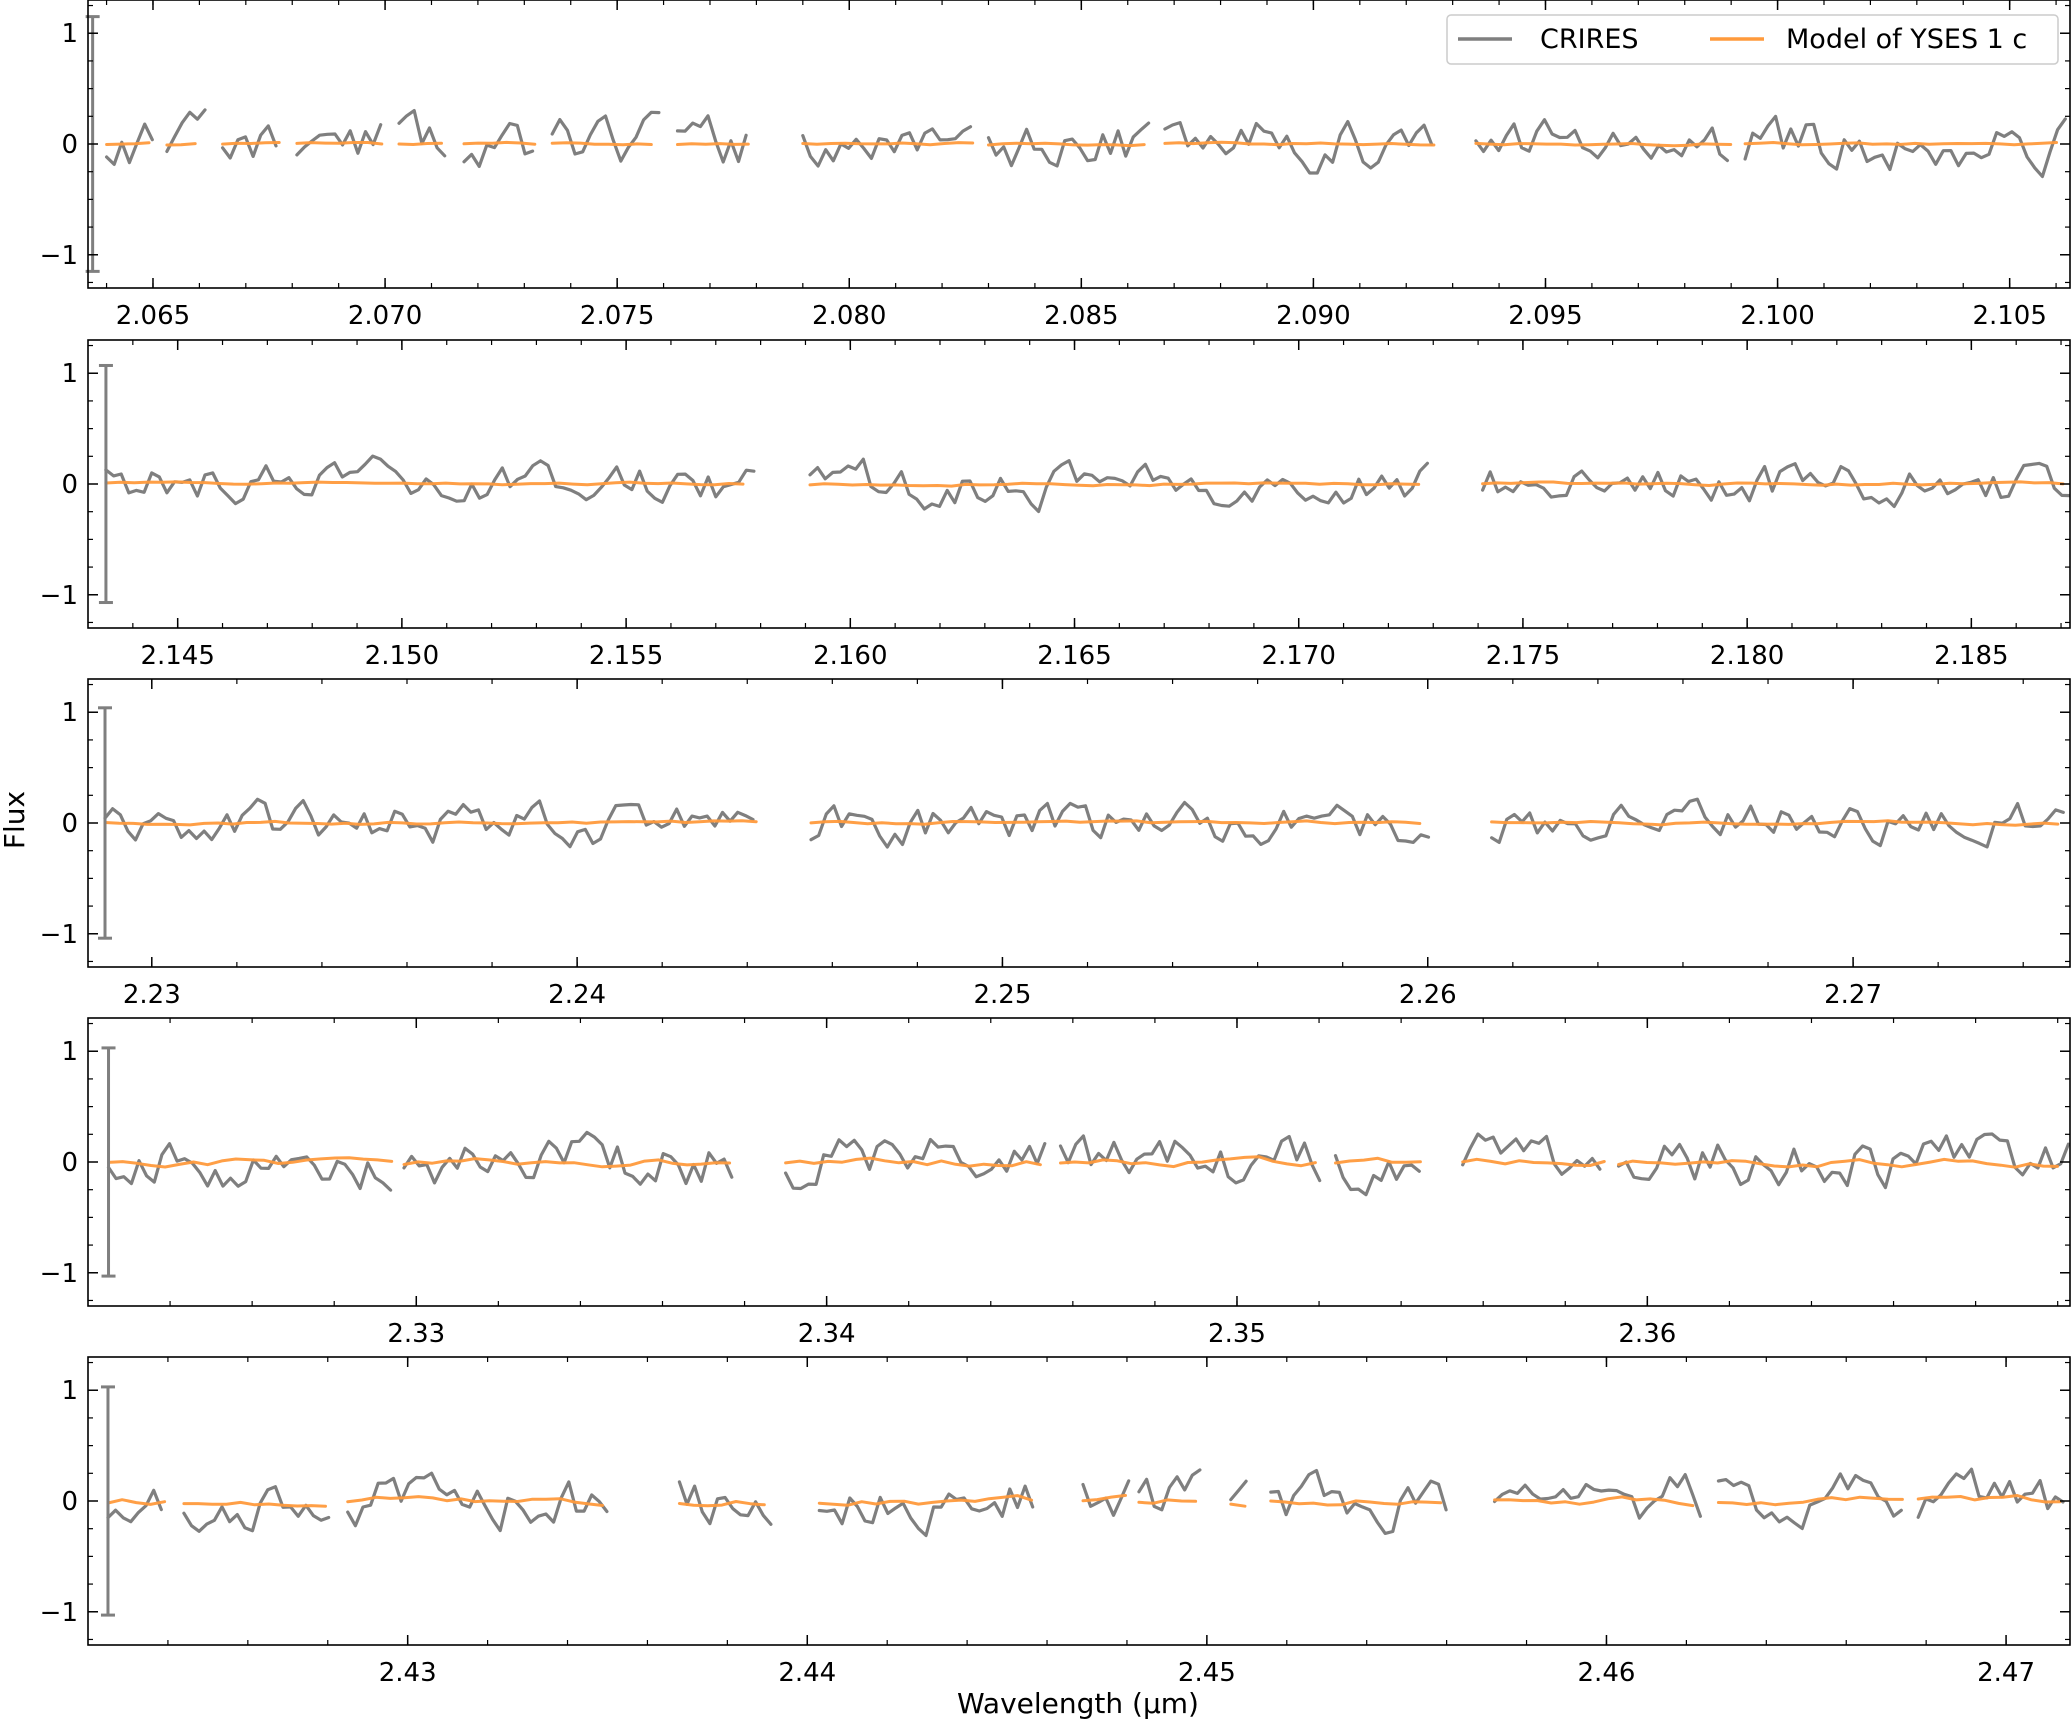 The height and width of the screenshot is (1720, 2071). Describe the element at coordinates (850, 656) in the screenshot. I see `x-tick-label: 2.160` at that location.